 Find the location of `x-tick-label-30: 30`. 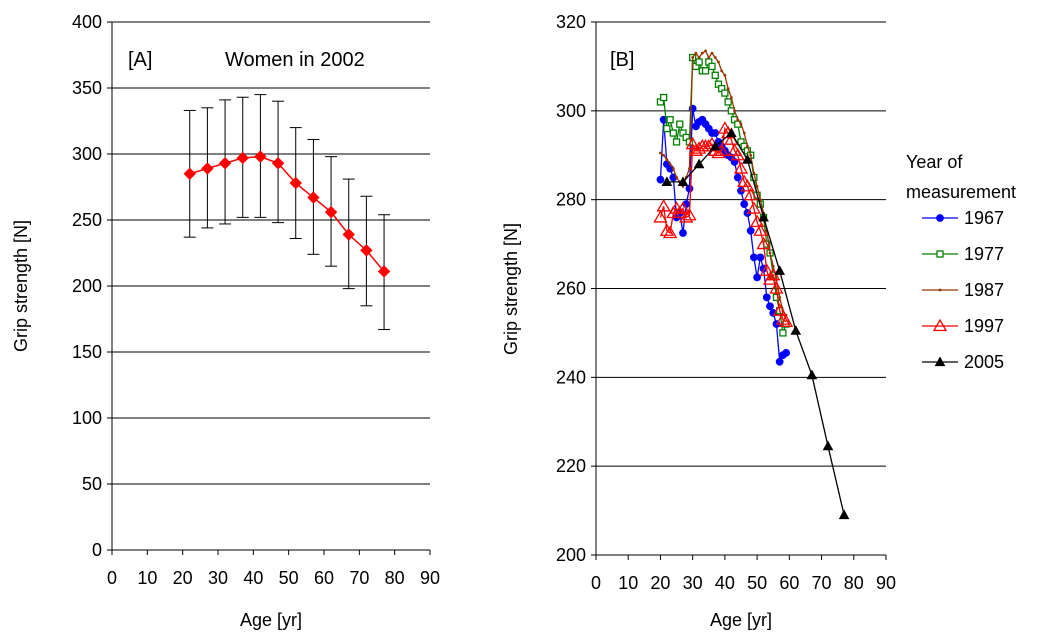

x-tick-label-30: 30 is located at coordinates (218, 578).